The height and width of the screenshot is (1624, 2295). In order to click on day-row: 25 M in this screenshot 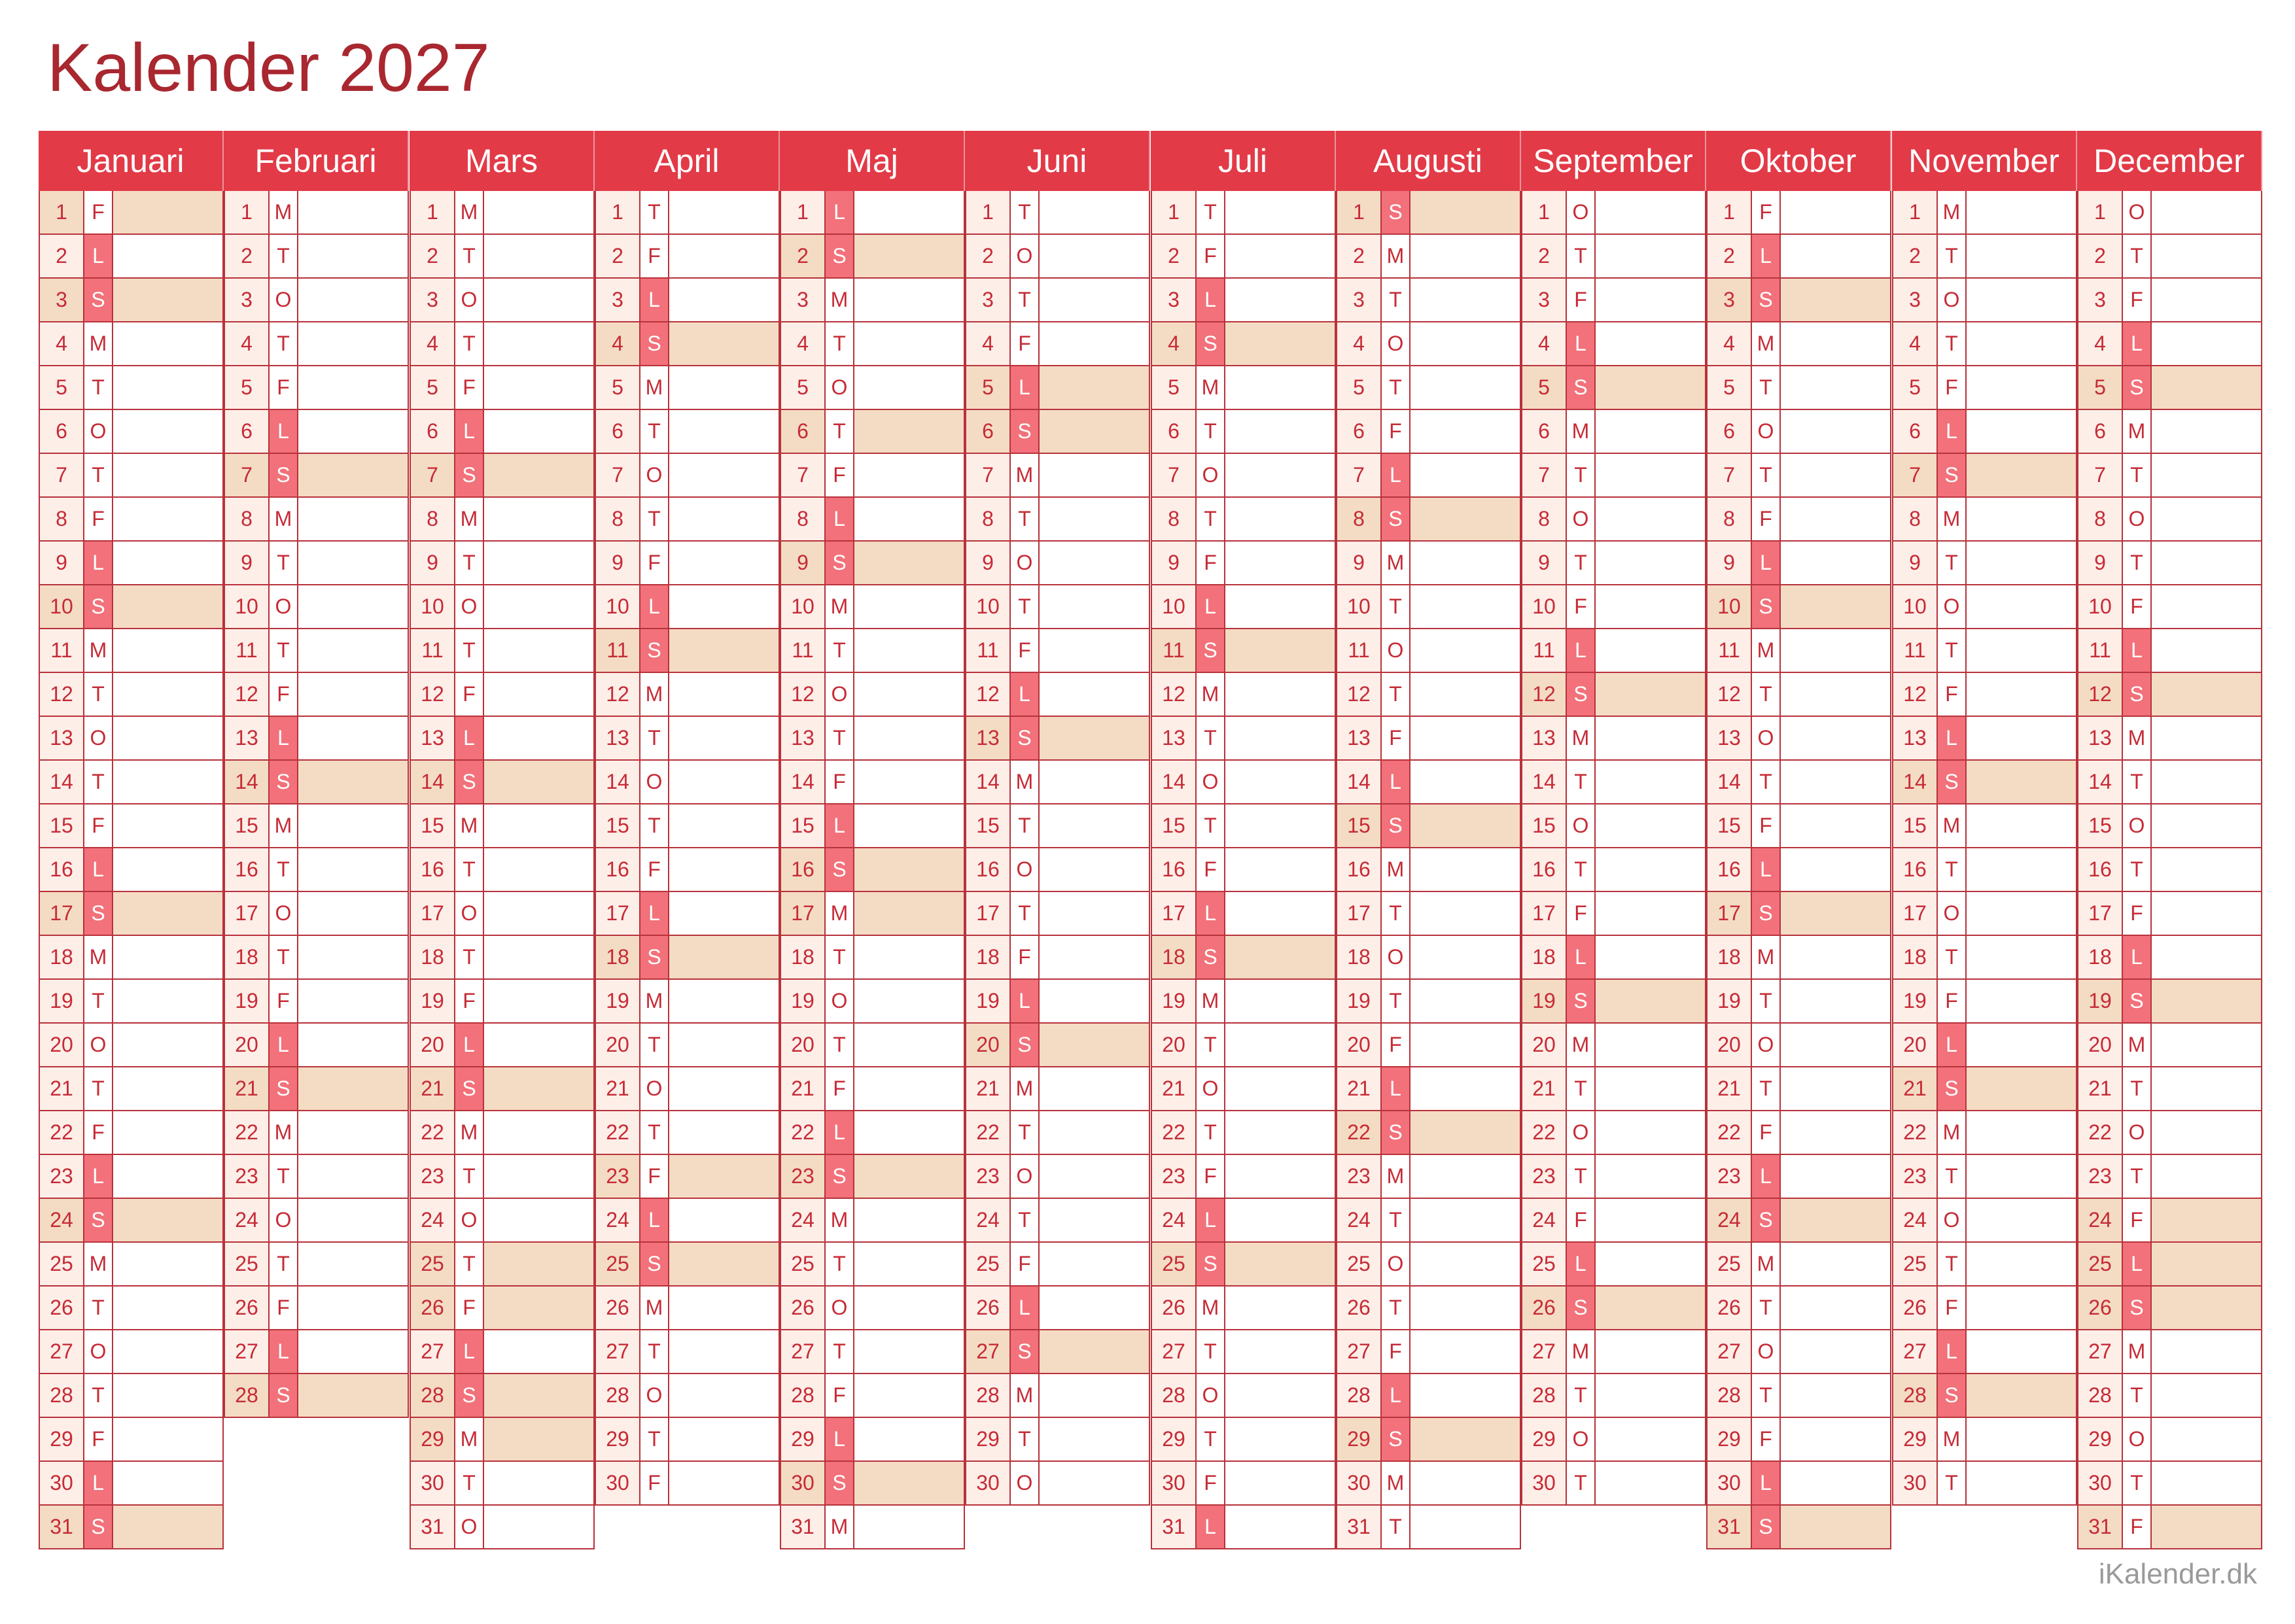, I will do `click(131, 1265)`.